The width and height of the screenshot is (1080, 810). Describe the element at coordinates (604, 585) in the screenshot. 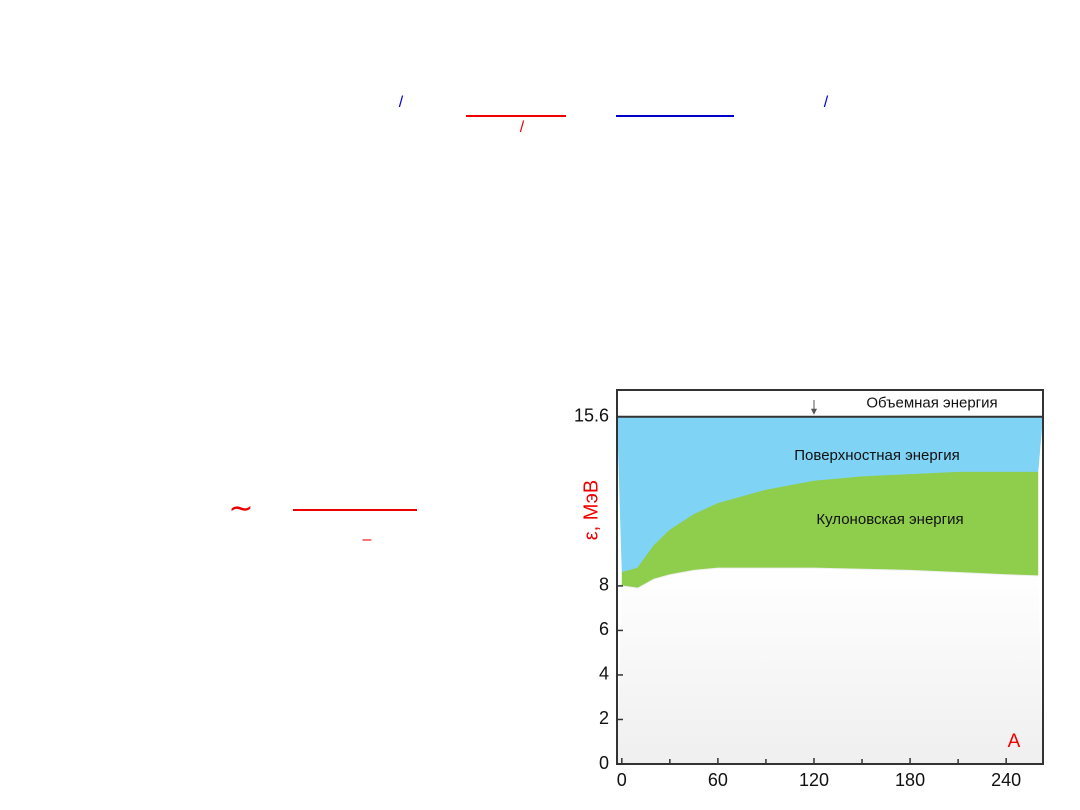

I see `y-tick-label: 8` at that location.